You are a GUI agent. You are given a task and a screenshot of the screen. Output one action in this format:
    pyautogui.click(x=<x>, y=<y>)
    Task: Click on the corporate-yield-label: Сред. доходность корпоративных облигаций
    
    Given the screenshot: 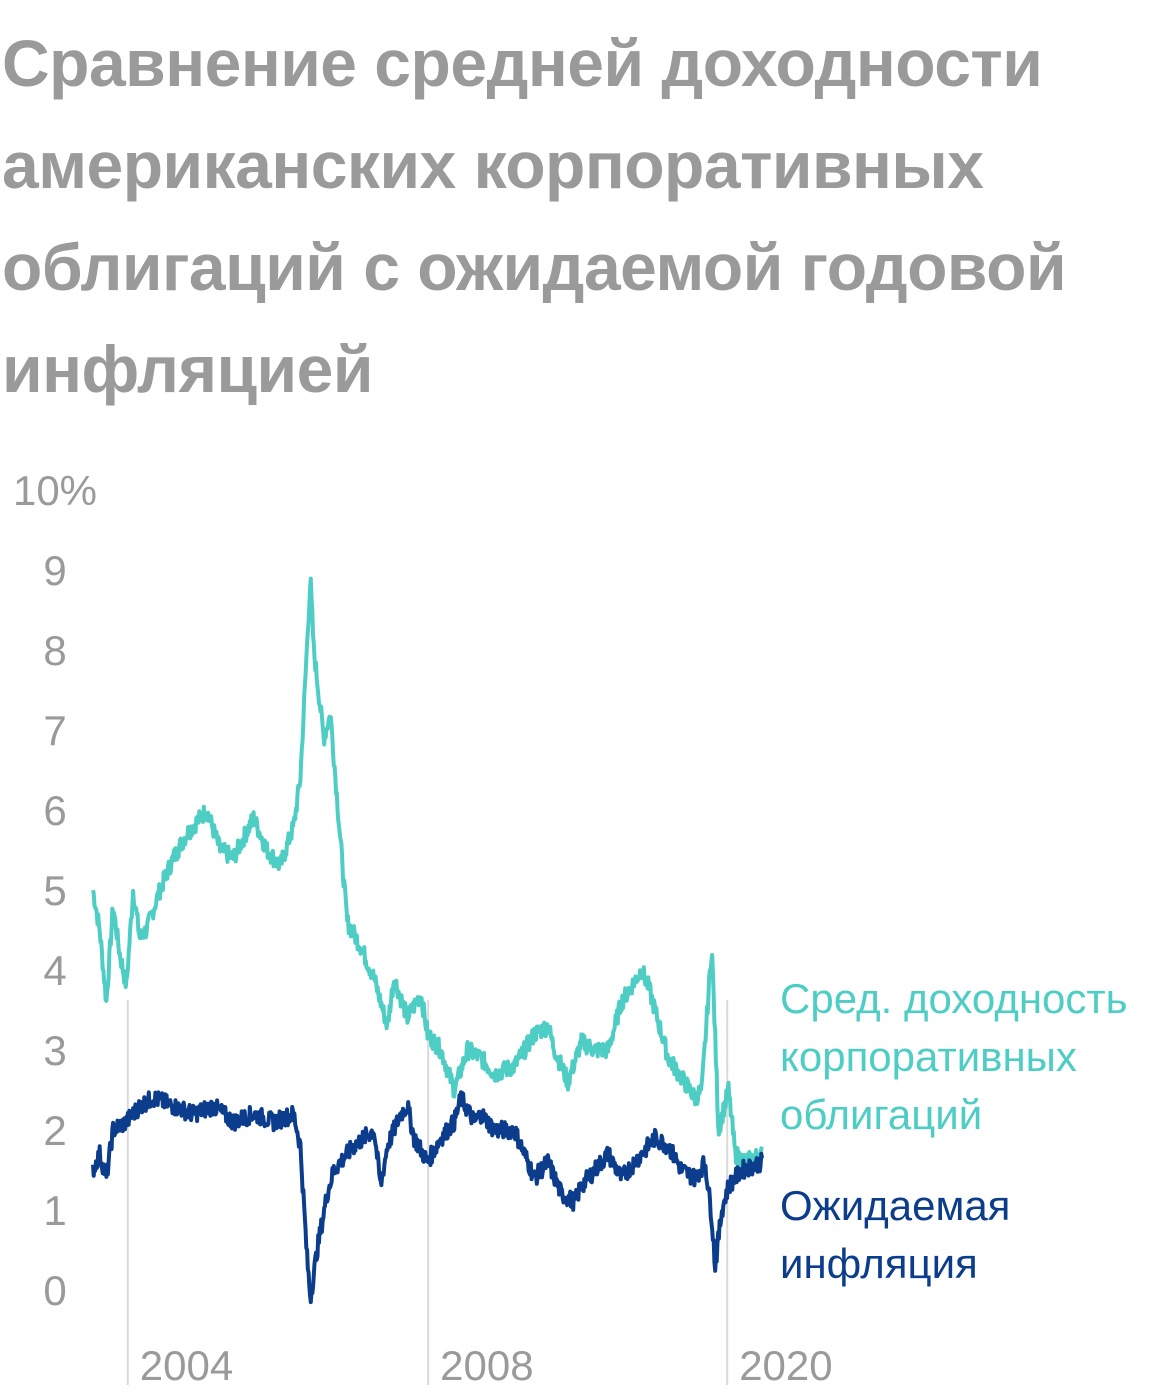 What is the action you would take?
    pyautogui.click(x=954, y=1056)
    